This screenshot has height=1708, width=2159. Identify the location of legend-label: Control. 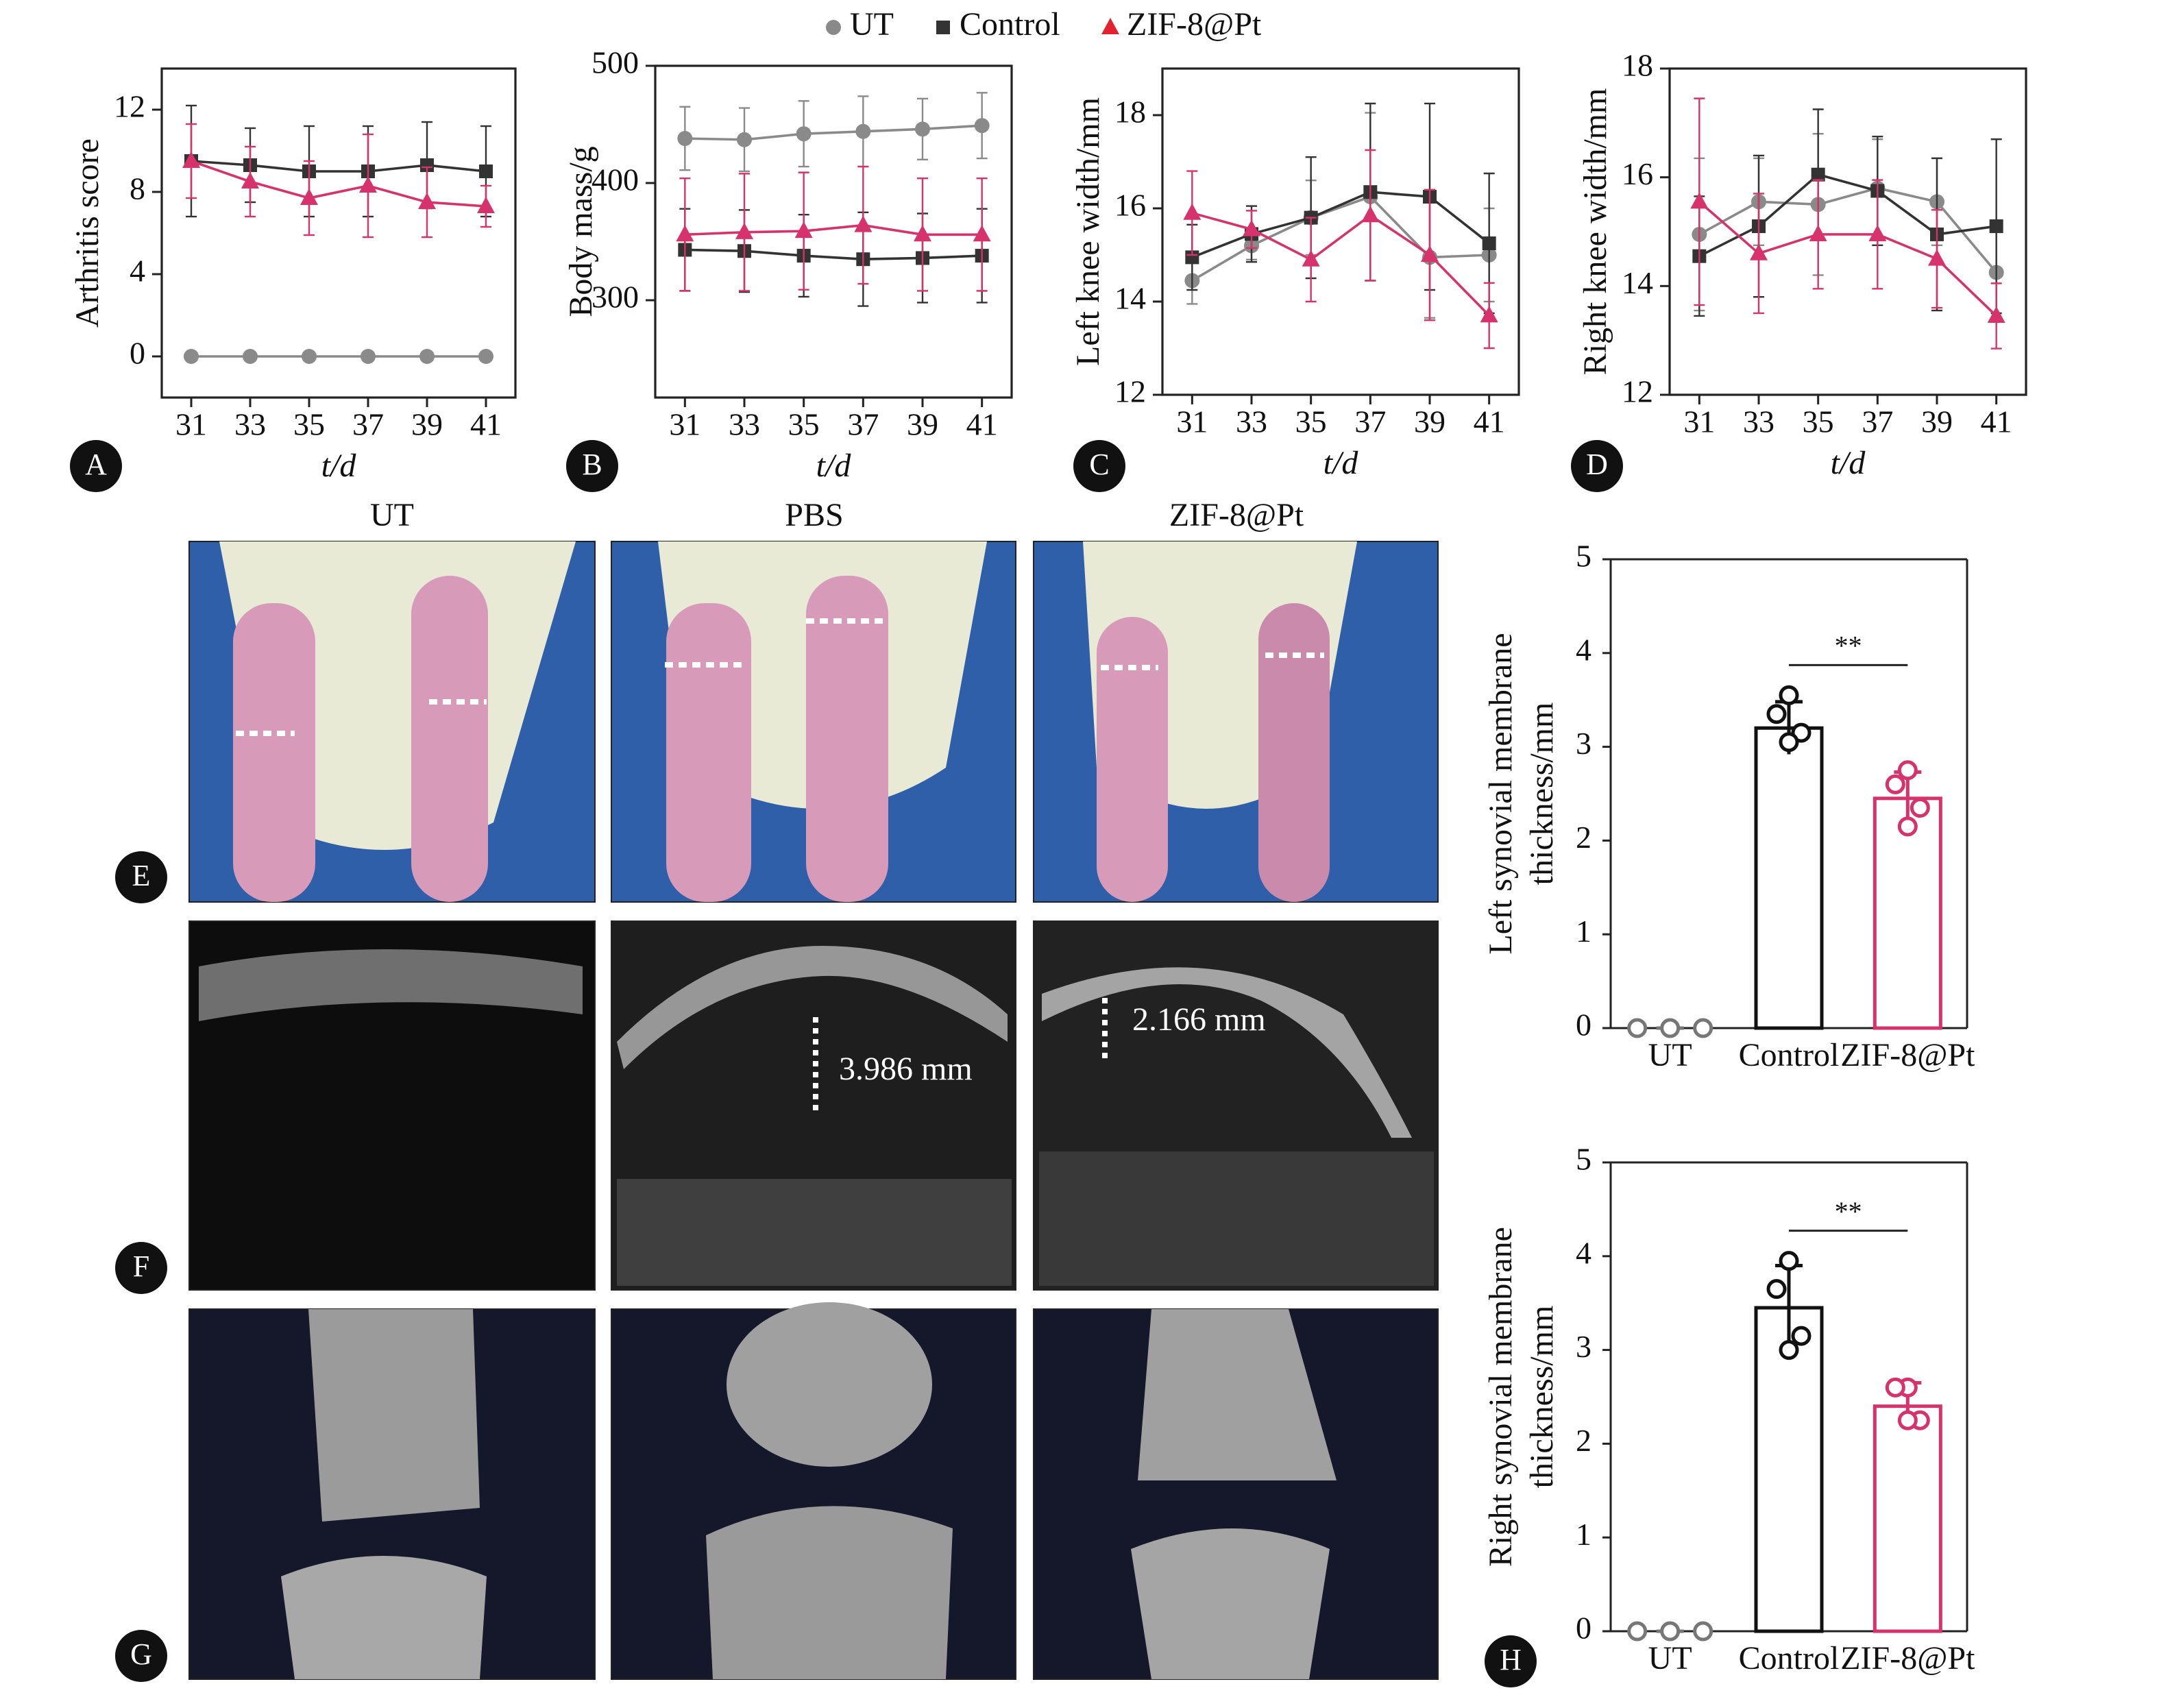
(1010, 24).